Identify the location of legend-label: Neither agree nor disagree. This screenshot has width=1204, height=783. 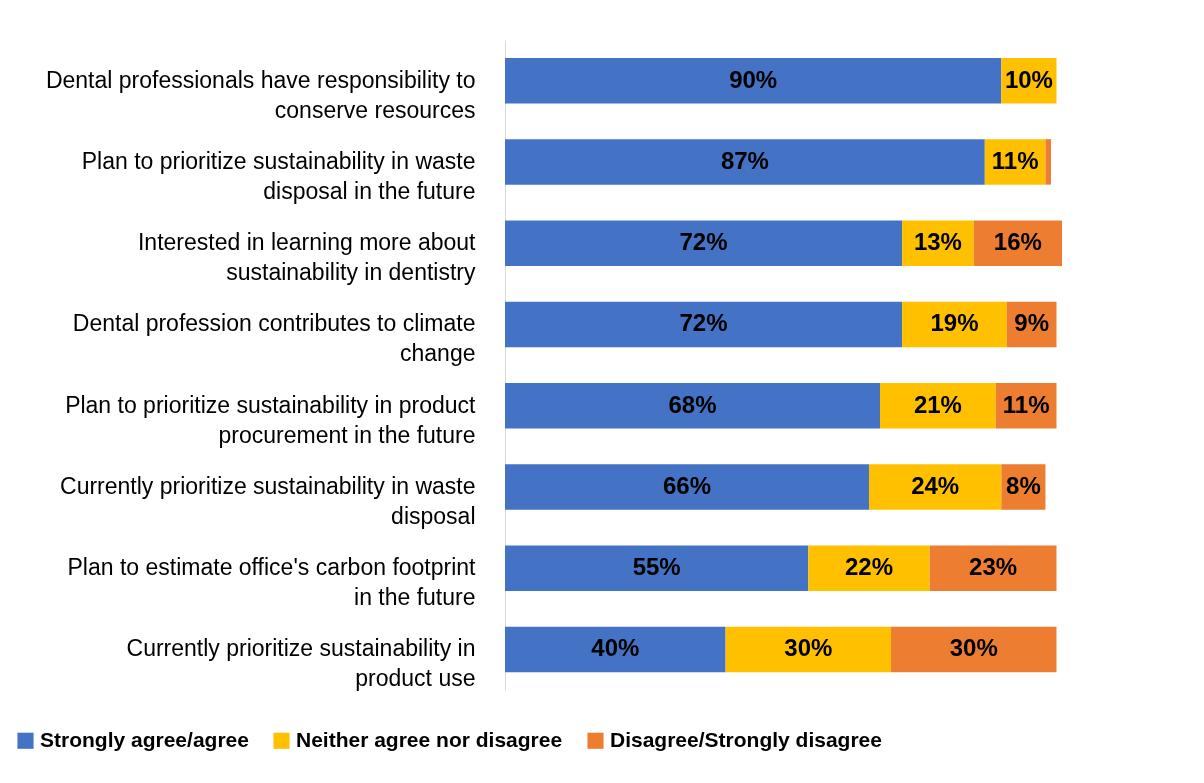
(429, 739).